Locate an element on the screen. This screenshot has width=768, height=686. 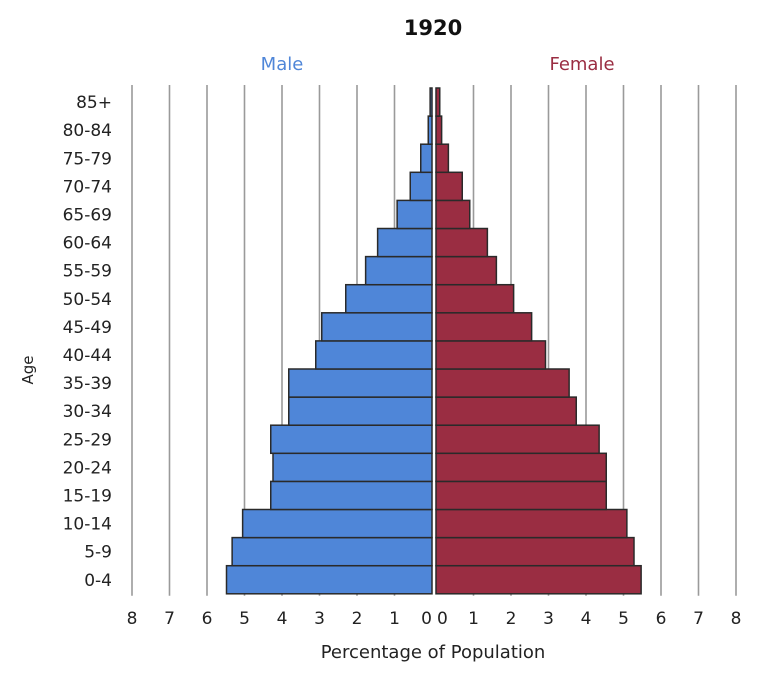
y-tick-label: 80-84 is located at coordinates (87, 131).